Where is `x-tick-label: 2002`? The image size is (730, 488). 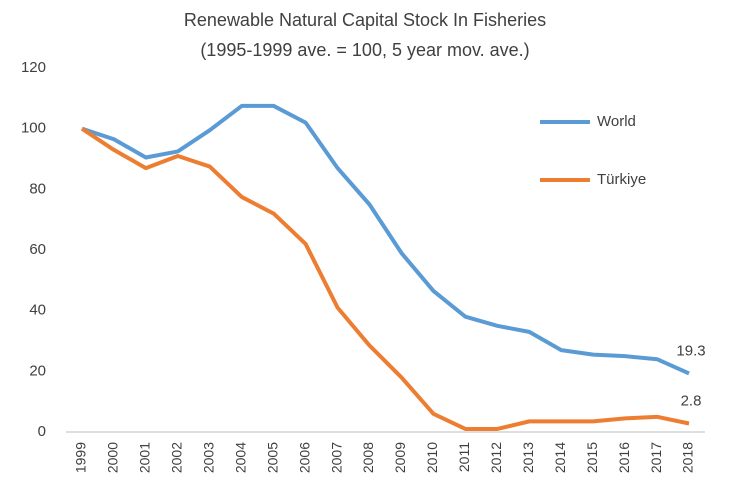
x-tick-label: 2002 is located at coordinates (177, 457).